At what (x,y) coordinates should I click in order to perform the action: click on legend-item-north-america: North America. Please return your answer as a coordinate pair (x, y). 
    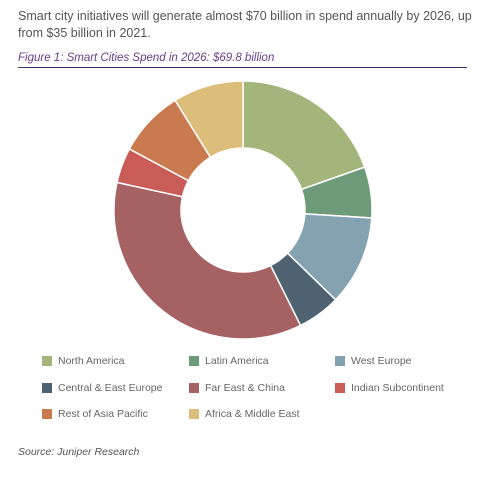
    Looking at the image, I should click on (83, 361).